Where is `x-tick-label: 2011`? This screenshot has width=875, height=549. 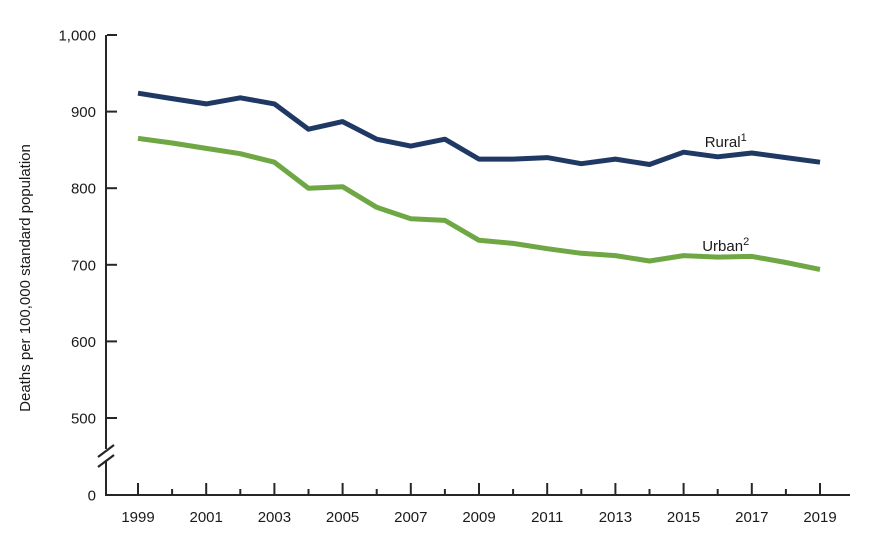 x-tick-label: 2011 is located at coordinates (547, 517).